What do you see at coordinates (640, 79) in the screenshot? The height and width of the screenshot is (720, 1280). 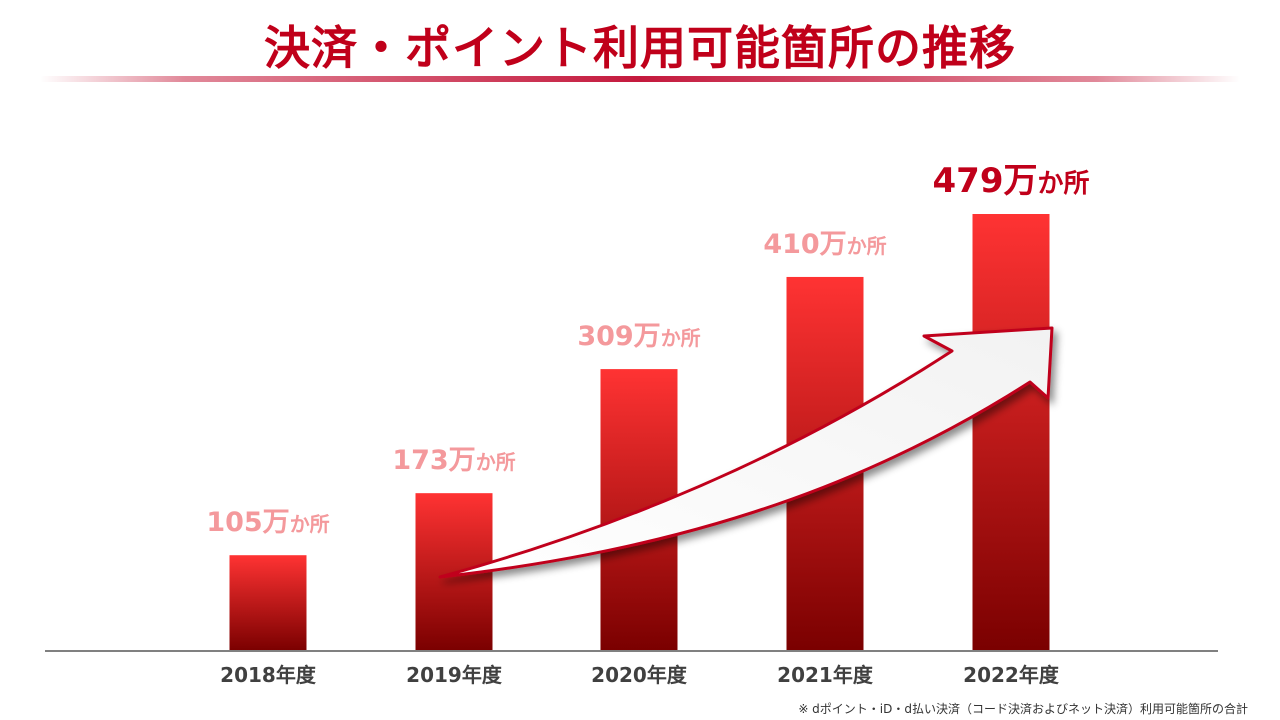 I see `title-underline` at bounding box center [640, 79].